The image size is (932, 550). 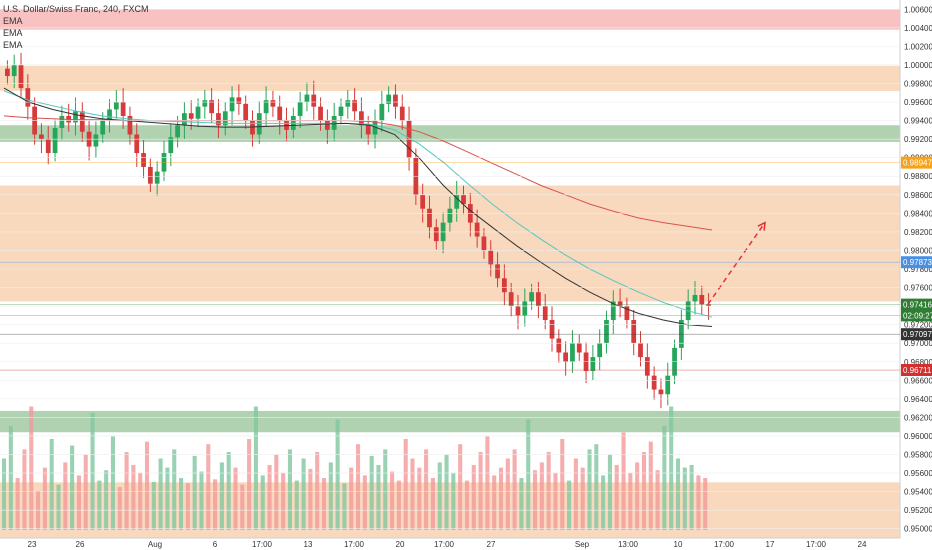 What do you see at coordinates (918, 362) in the screenshot?
I see `y-tick-9: 0.96800` at bounding box center [918, 362].